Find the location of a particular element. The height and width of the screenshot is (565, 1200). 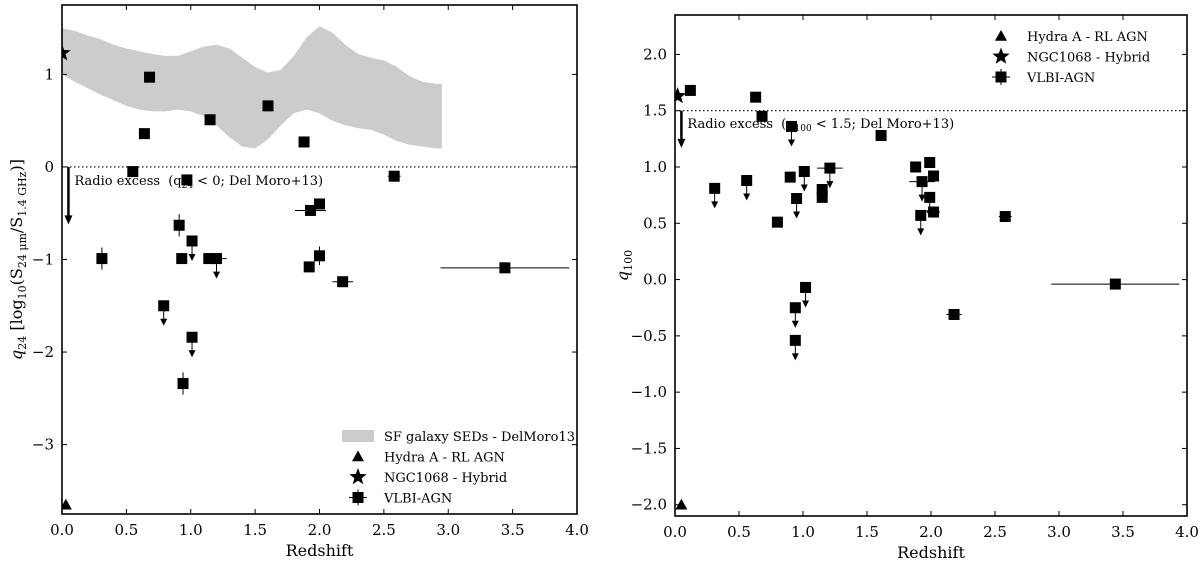

sf-galaxy-band is located at coordinates (252, 87).